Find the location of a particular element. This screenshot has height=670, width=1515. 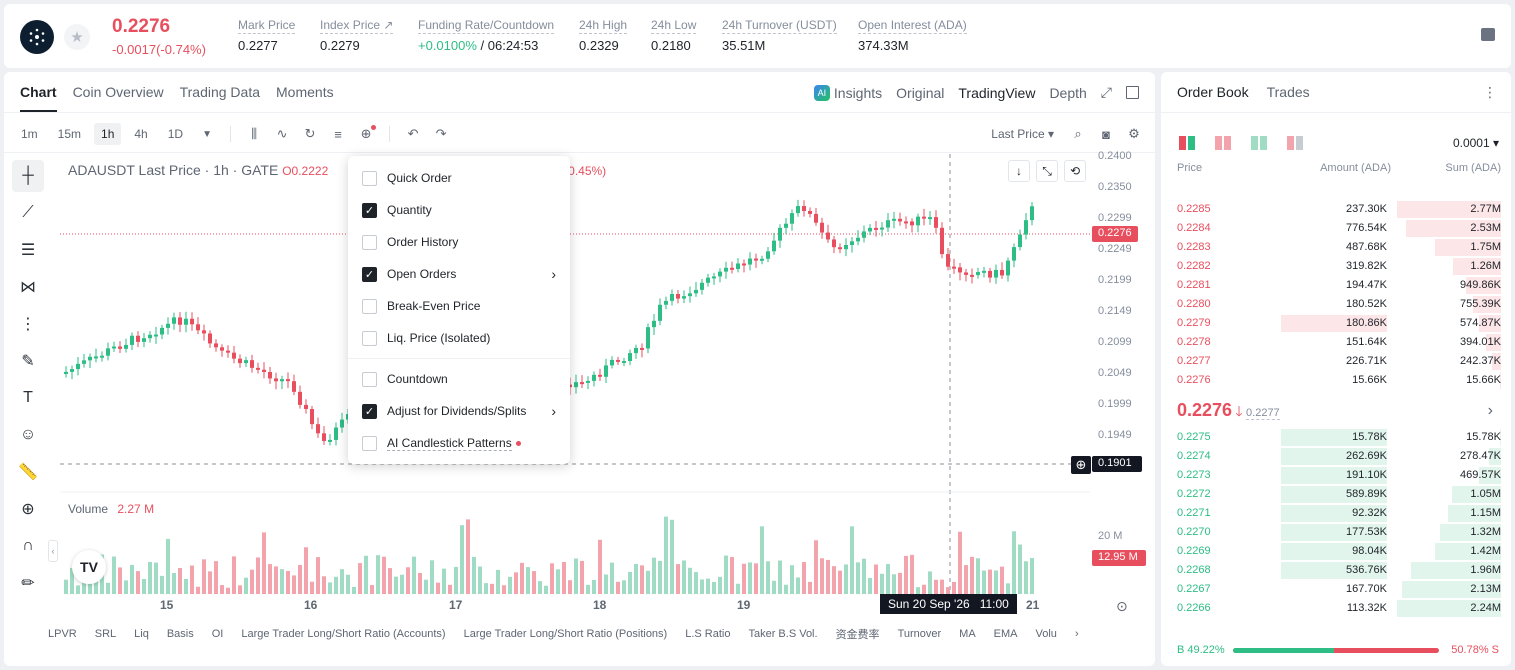

layout-depth-icon is located at coordinates (1295, 143).